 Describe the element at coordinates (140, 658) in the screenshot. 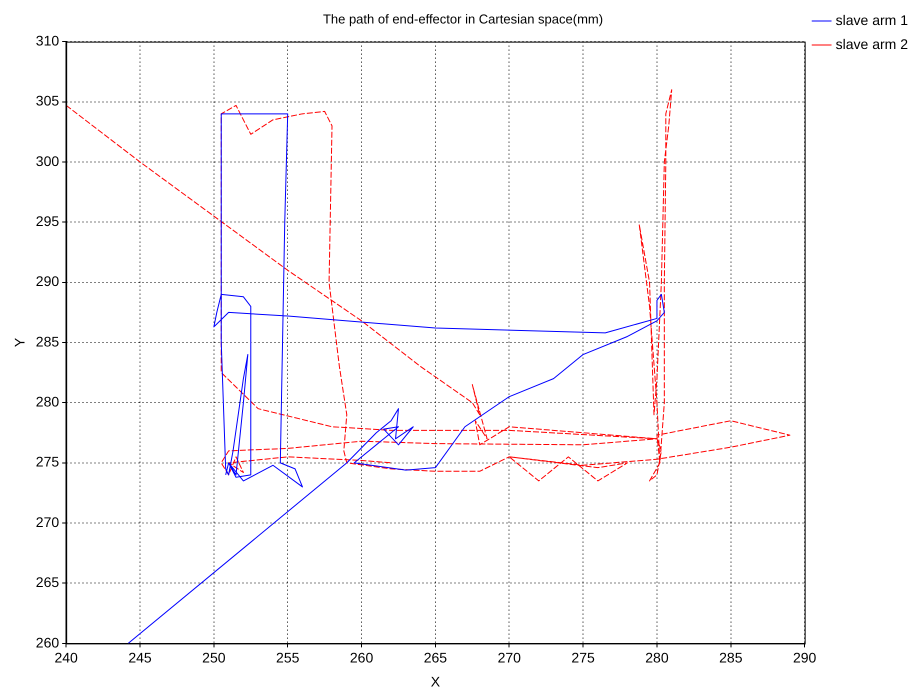

I see `x-tick-label: 245` at that location.